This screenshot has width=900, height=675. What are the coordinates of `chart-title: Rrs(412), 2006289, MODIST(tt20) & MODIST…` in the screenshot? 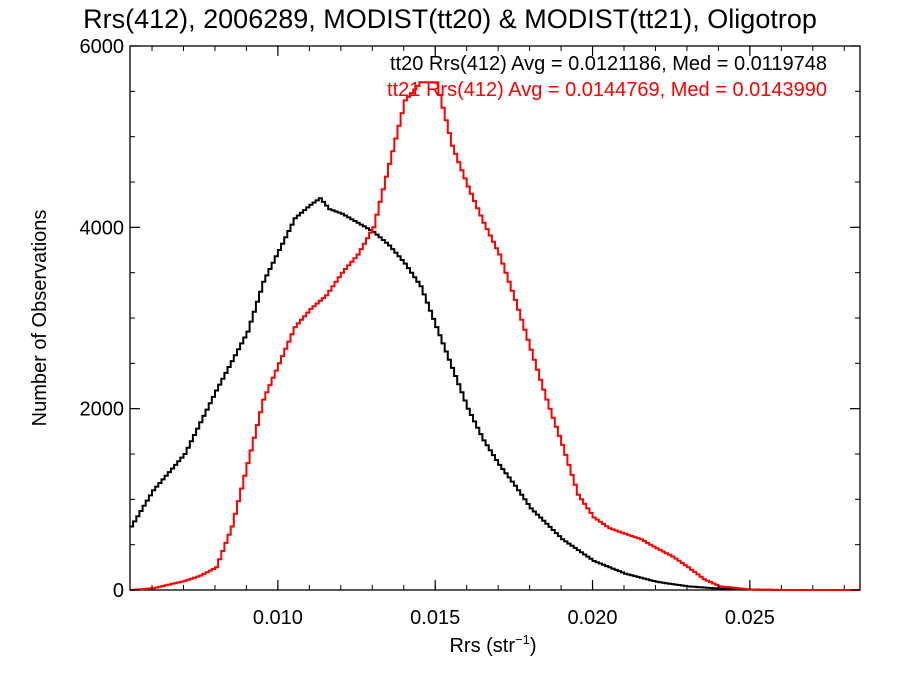 It's located at (450, 19).